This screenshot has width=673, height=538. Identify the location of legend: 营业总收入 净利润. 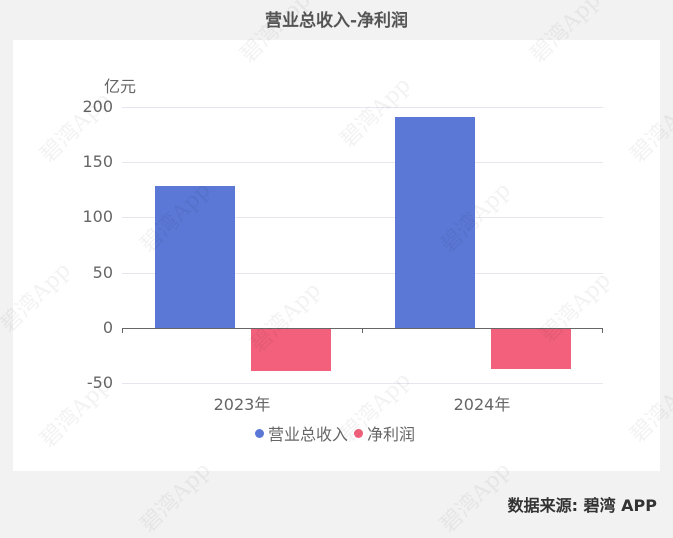
(338, 433).